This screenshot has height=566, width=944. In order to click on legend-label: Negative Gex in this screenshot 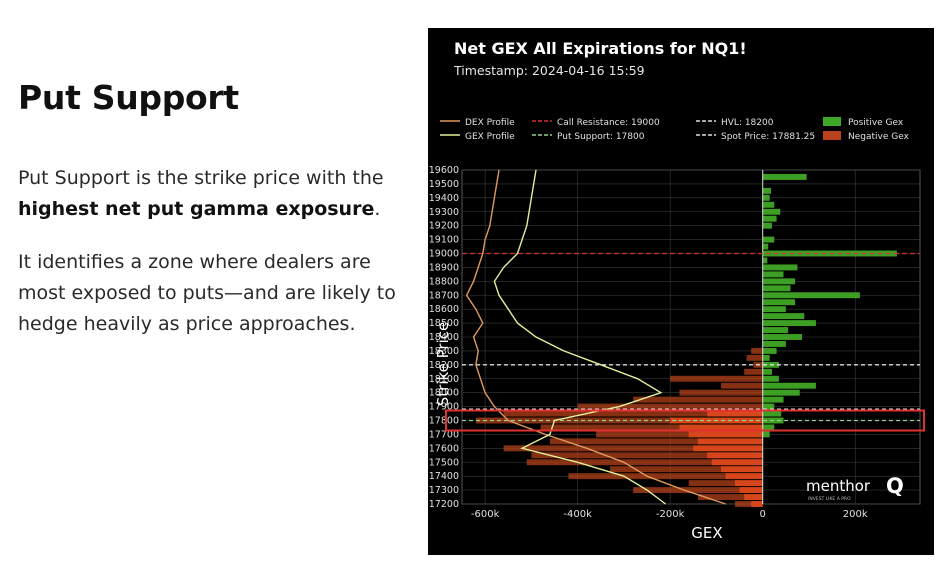, I will do `click(879, 137)`.